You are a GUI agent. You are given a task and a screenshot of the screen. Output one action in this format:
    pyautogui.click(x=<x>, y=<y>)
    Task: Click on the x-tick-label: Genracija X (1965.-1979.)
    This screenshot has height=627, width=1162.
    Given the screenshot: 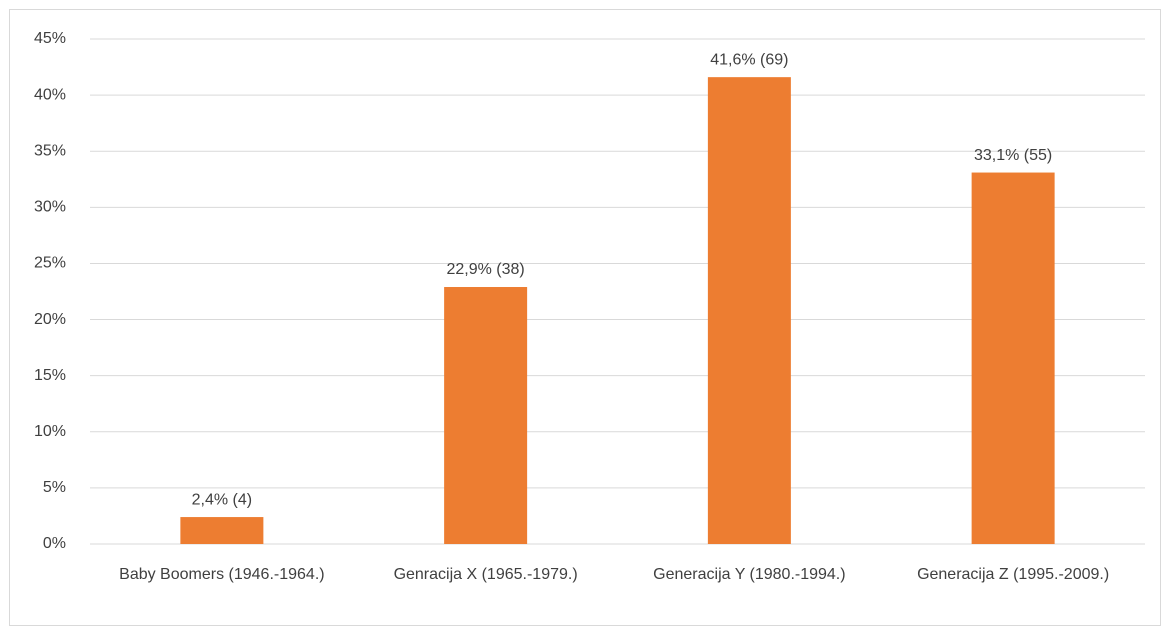 What is the action you would take?
    pyautogui.click(x=485, y=574)
    